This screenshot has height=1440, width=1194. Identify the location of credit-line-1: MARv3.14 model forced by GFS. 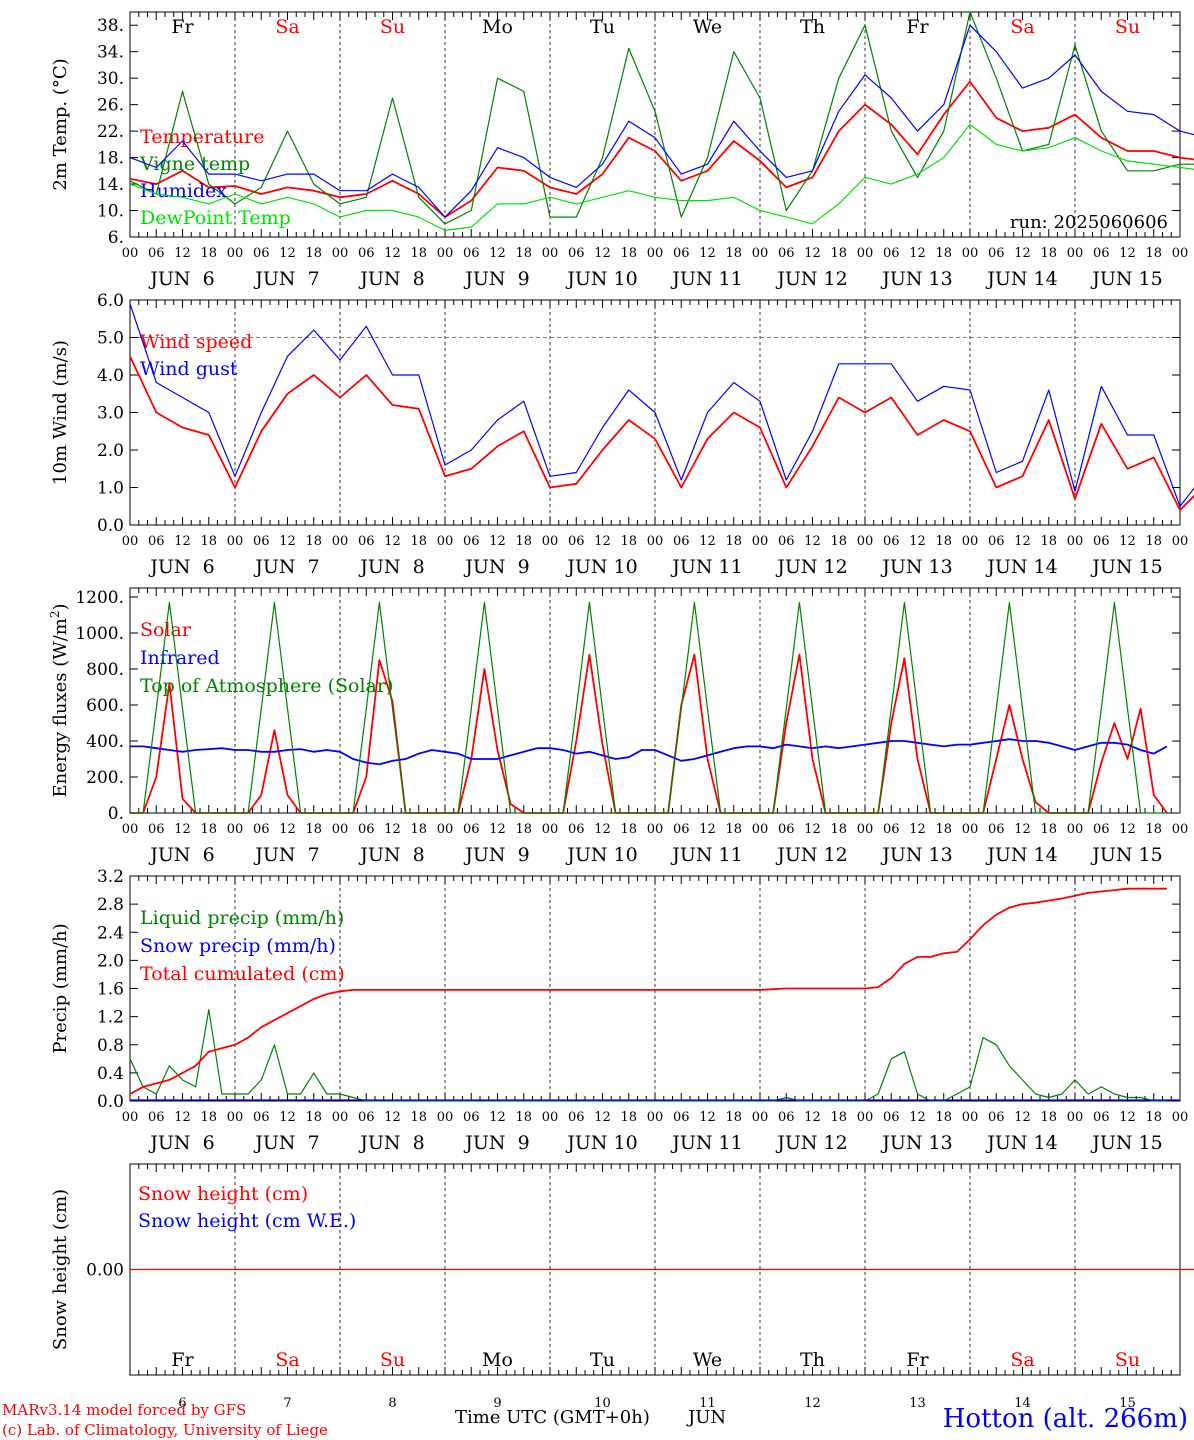
(124, 1410).